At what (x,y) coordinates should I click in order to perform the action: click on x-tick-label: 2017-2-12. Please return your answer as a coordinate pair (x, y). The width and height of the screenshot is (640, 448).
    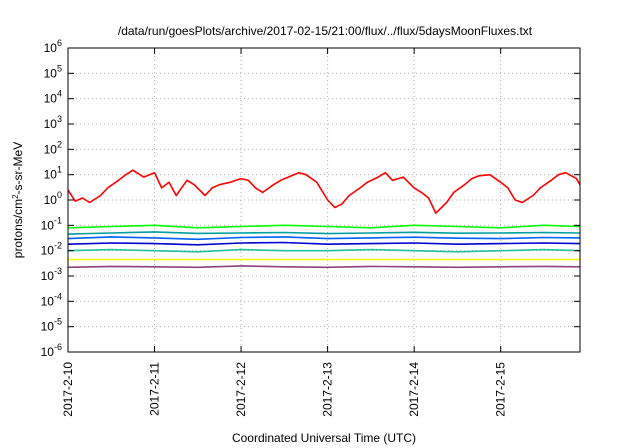
    Looking at the image, I should click on (241, 389).